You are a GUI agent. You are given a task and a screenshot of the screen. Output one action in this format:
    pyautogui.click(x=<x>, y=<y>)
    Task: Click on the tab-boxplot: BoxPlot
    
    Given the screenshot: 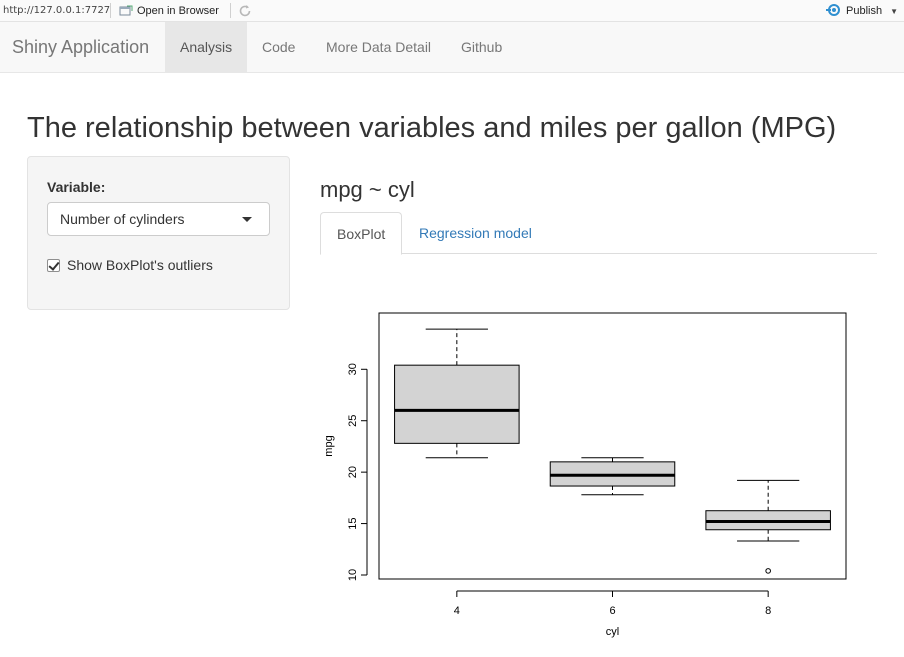 What is the action you would take?
    pyautogui.click(x=361, y=233)
    